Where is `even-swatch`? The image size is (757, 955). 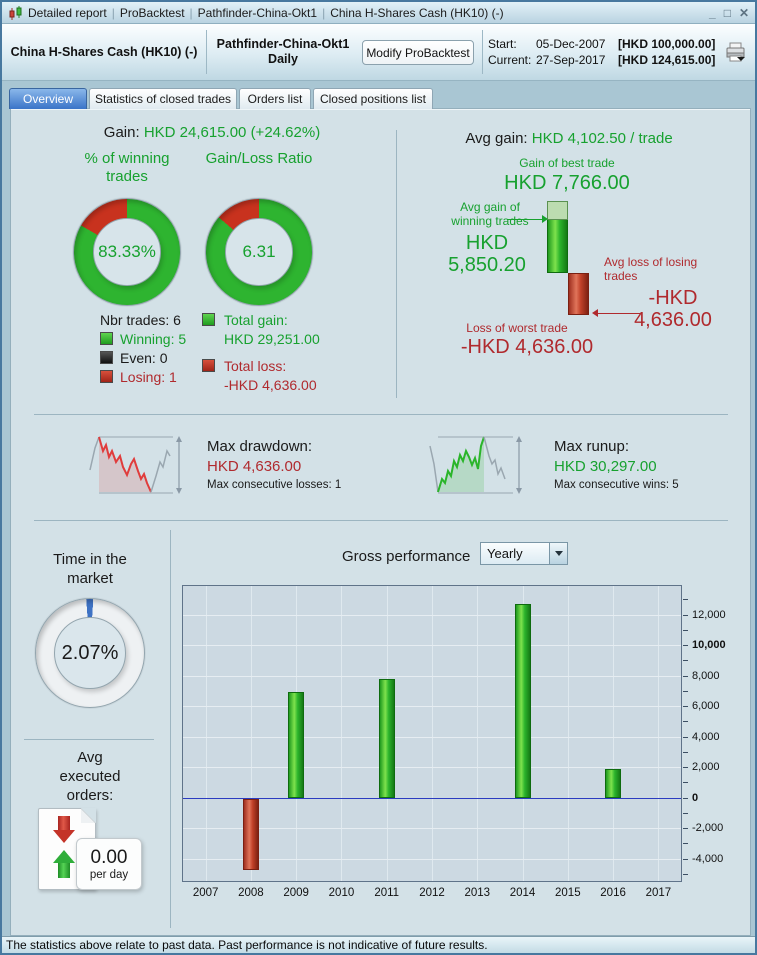 even-swatch is located at coordinates (106, 357).